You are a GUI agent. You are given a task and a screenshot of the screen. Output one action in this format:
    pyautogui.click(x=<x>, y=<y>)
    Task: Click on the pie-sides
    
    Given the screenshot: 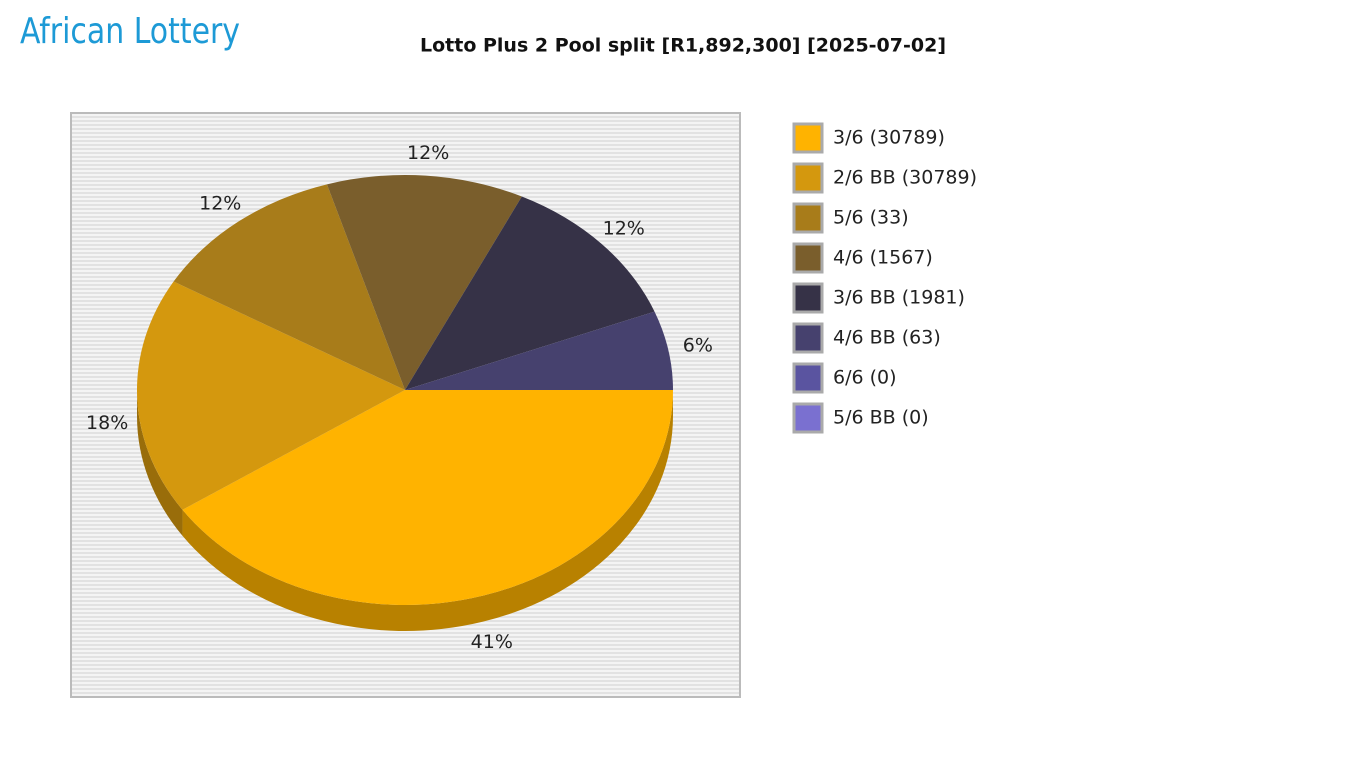 What is the action you would take?
    pyautogui.click(x=405, y=511)
    